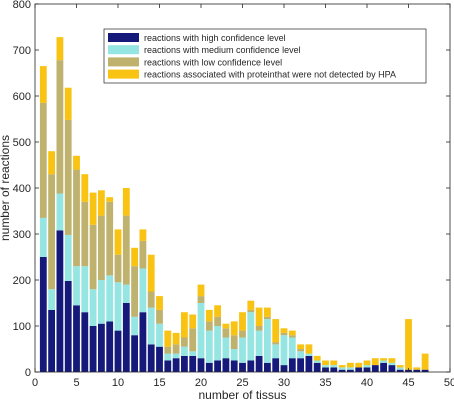 The image size is (454, 408). I want to click on x-tick-label: 20, so click(201, 383).